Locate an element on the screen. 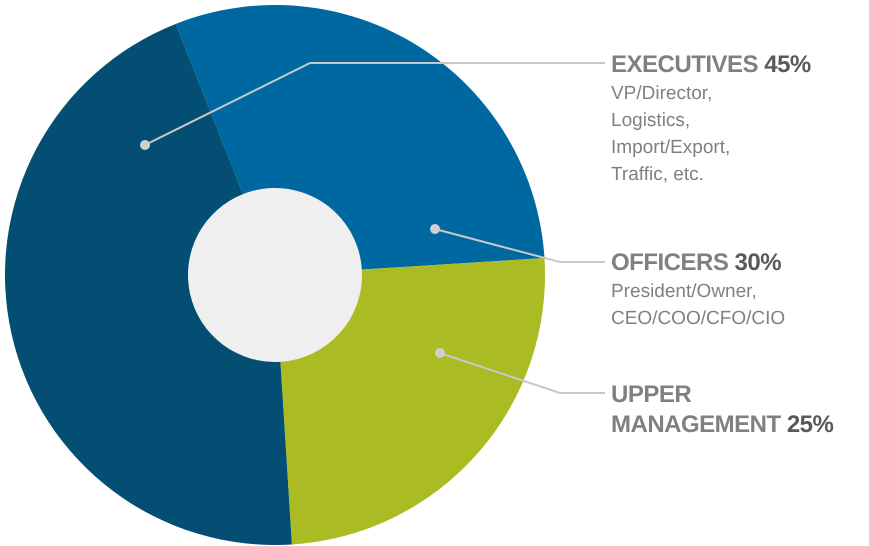  data-label: 25% is located at coordinates (810, 424).